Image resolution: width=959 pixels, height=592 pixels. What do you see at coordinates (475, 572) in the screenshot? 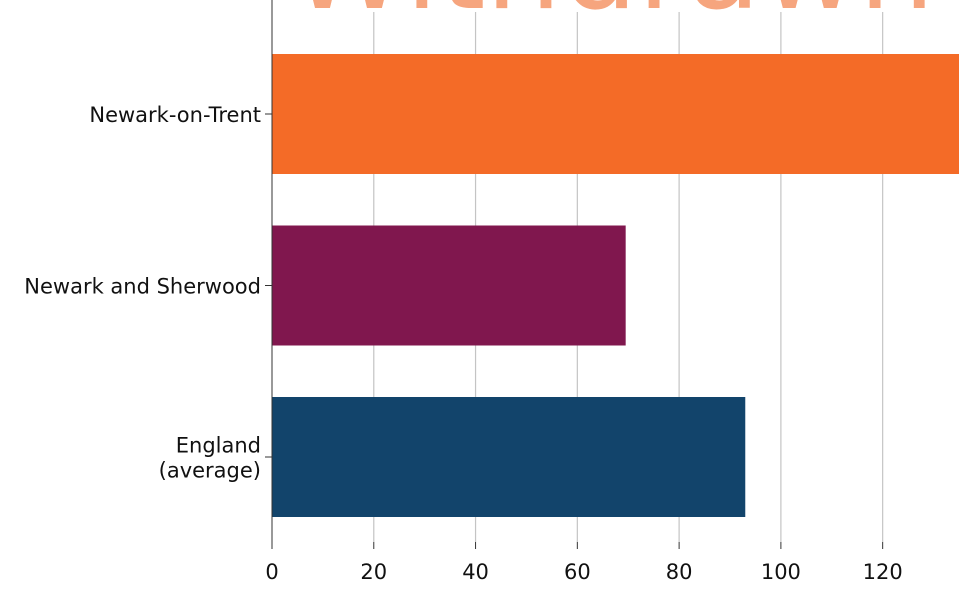
I see `x-tick-label-40: 40` at bounding box center [475, 572].